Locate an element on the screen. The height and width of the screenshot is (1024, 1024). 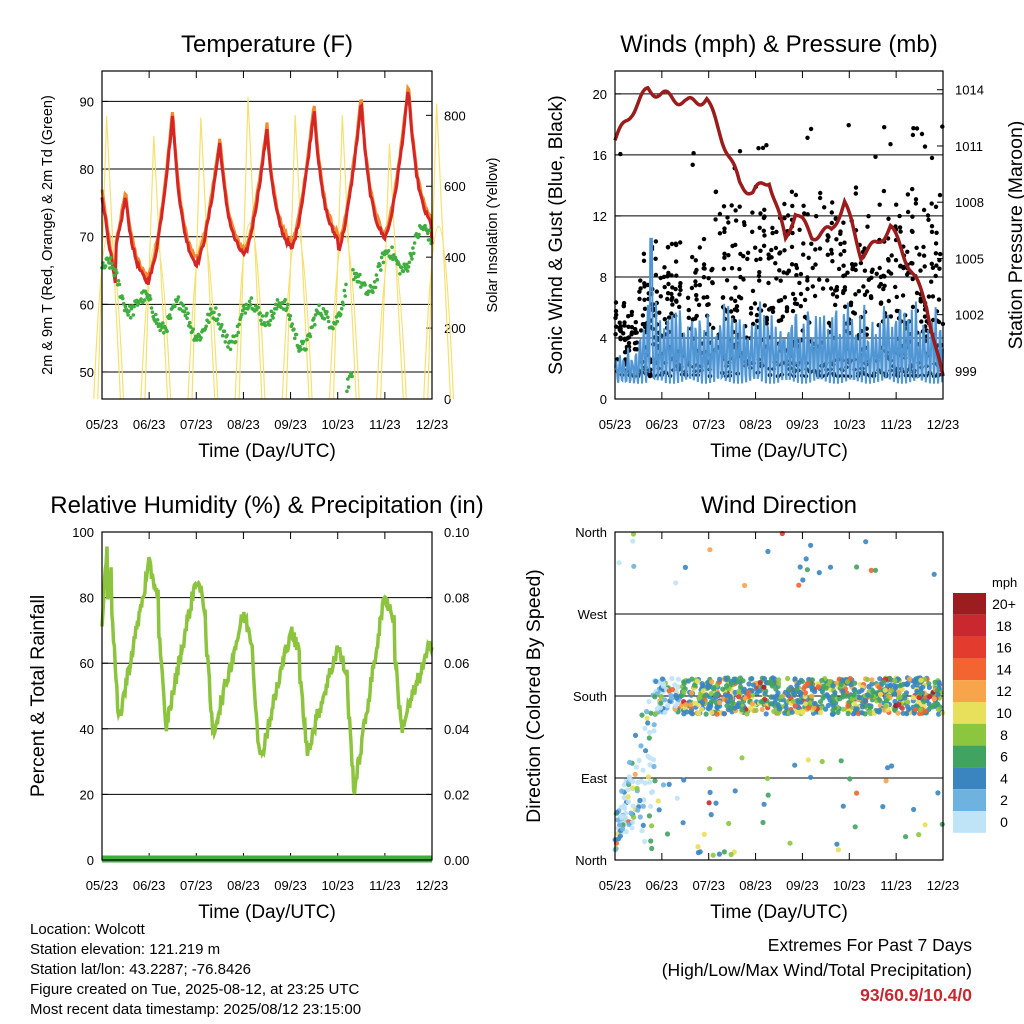
x-tick-label: 11/23 is located at coordinates (896, 885).